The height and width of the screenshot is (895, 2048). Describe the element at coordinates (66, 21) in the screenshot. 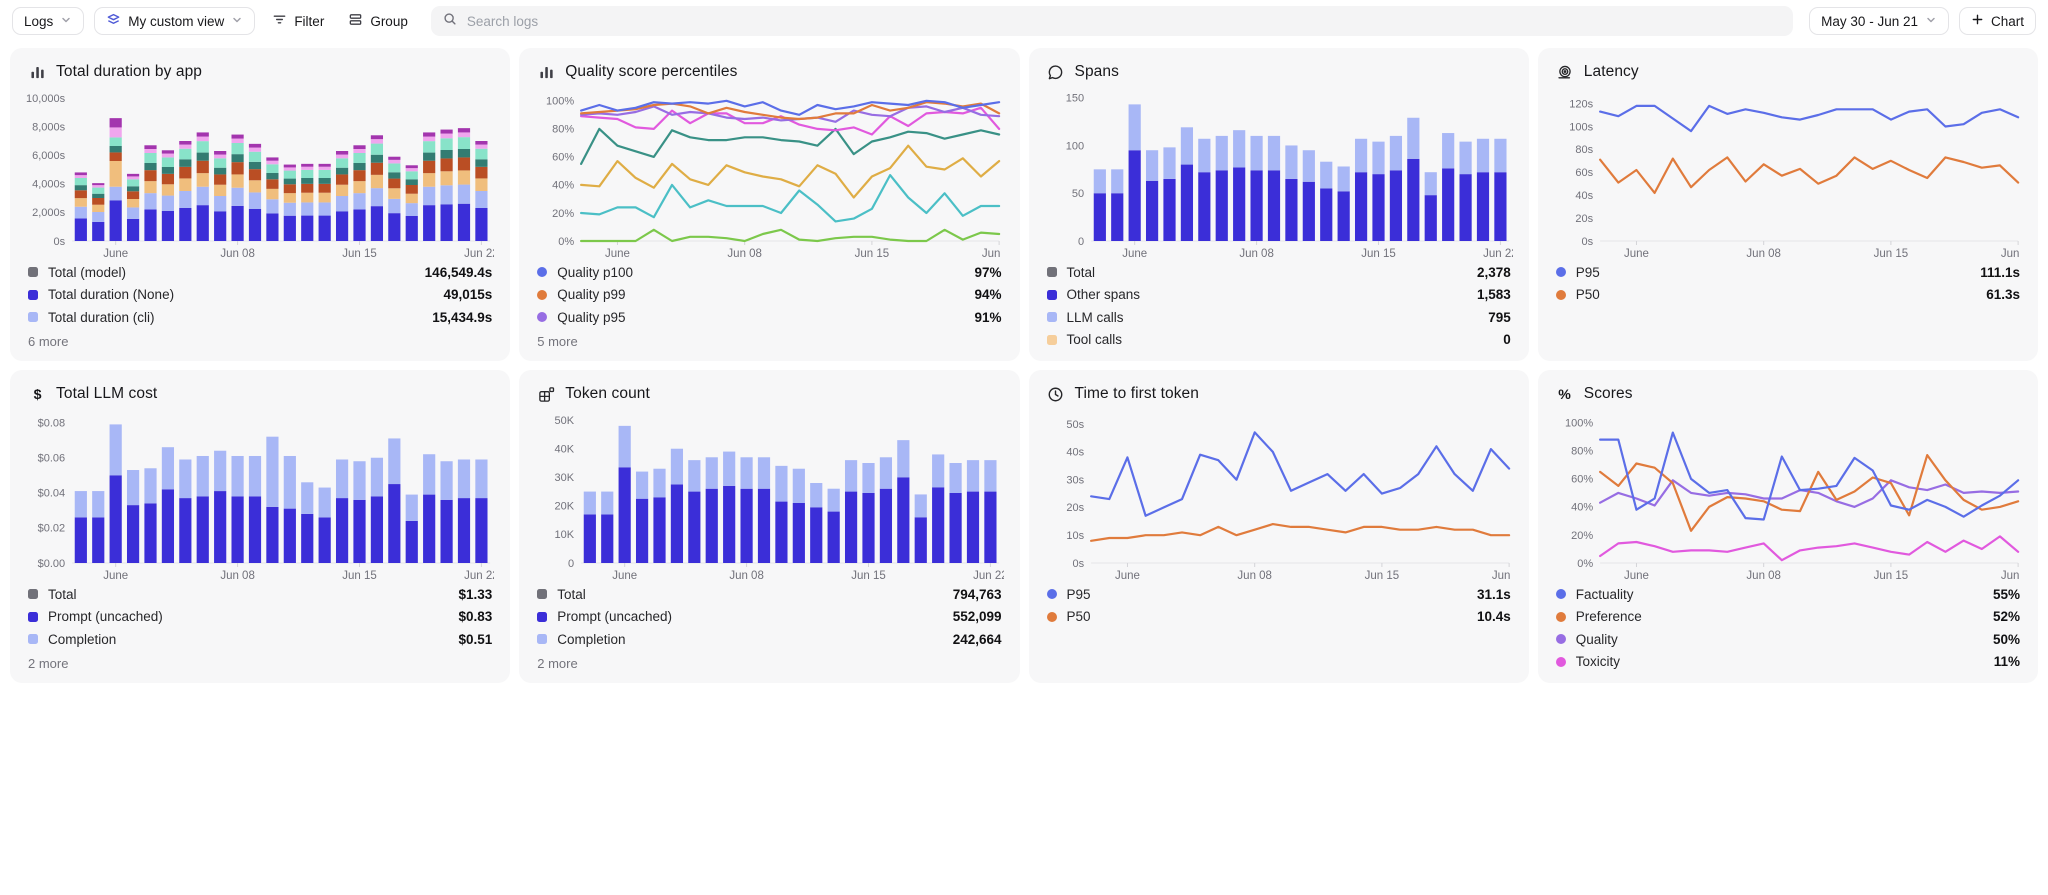

I see `chevron-down-icon` at that location.